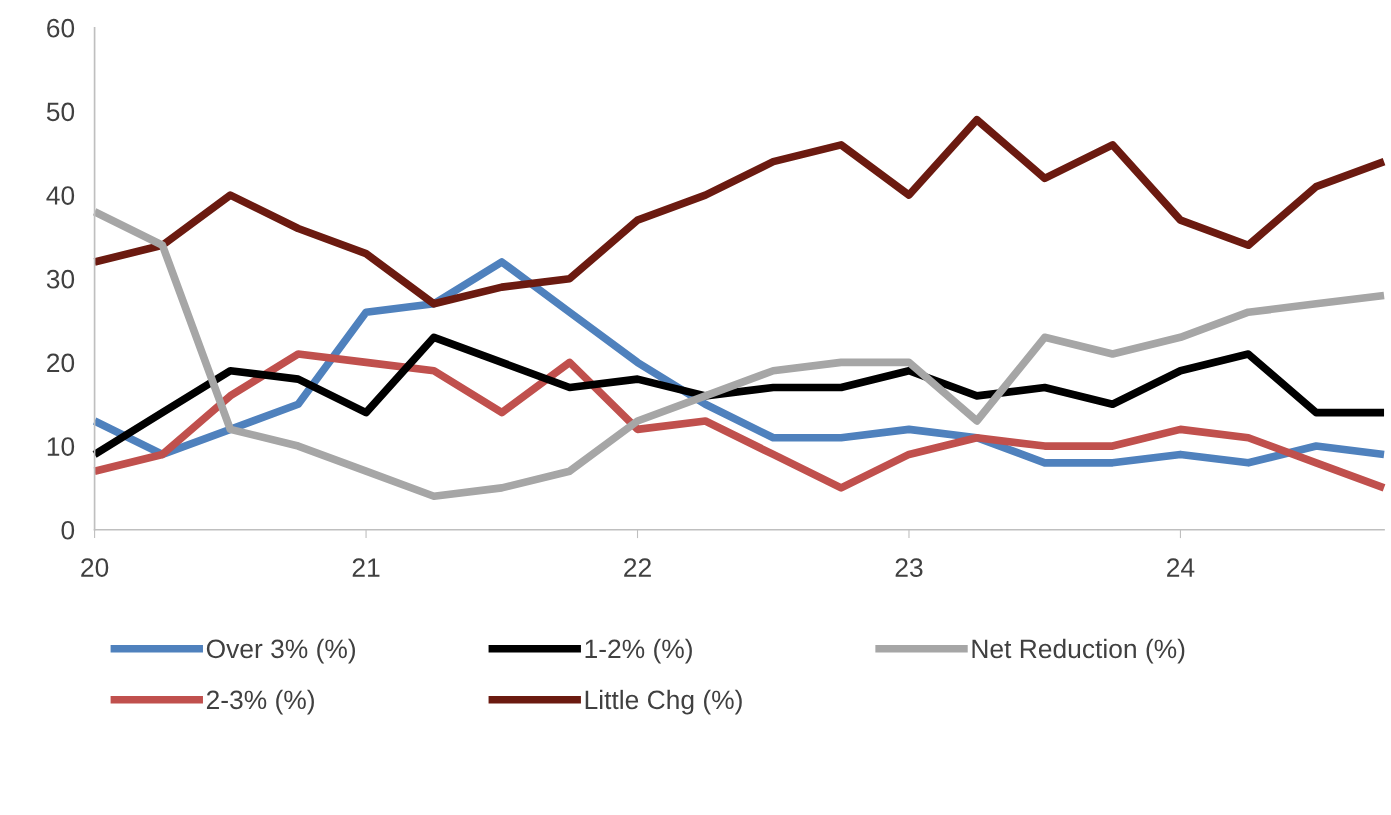 The image size is (1391, 815). I want to click on y-tick-label: 10, so click(61, 446).